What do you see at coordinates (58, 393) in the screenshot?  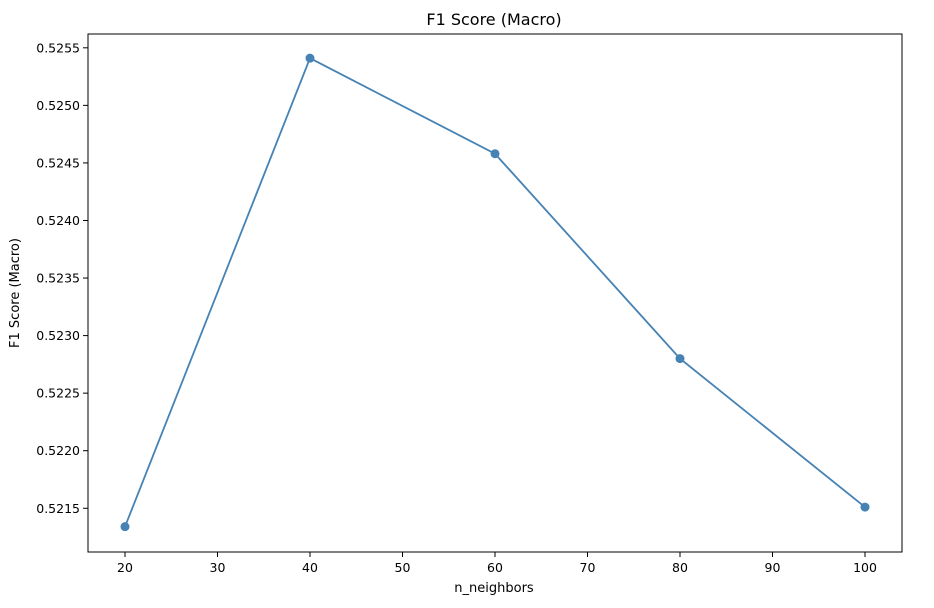 I see `y-tick-label: 0.5225` at bounding box center [58, 393].